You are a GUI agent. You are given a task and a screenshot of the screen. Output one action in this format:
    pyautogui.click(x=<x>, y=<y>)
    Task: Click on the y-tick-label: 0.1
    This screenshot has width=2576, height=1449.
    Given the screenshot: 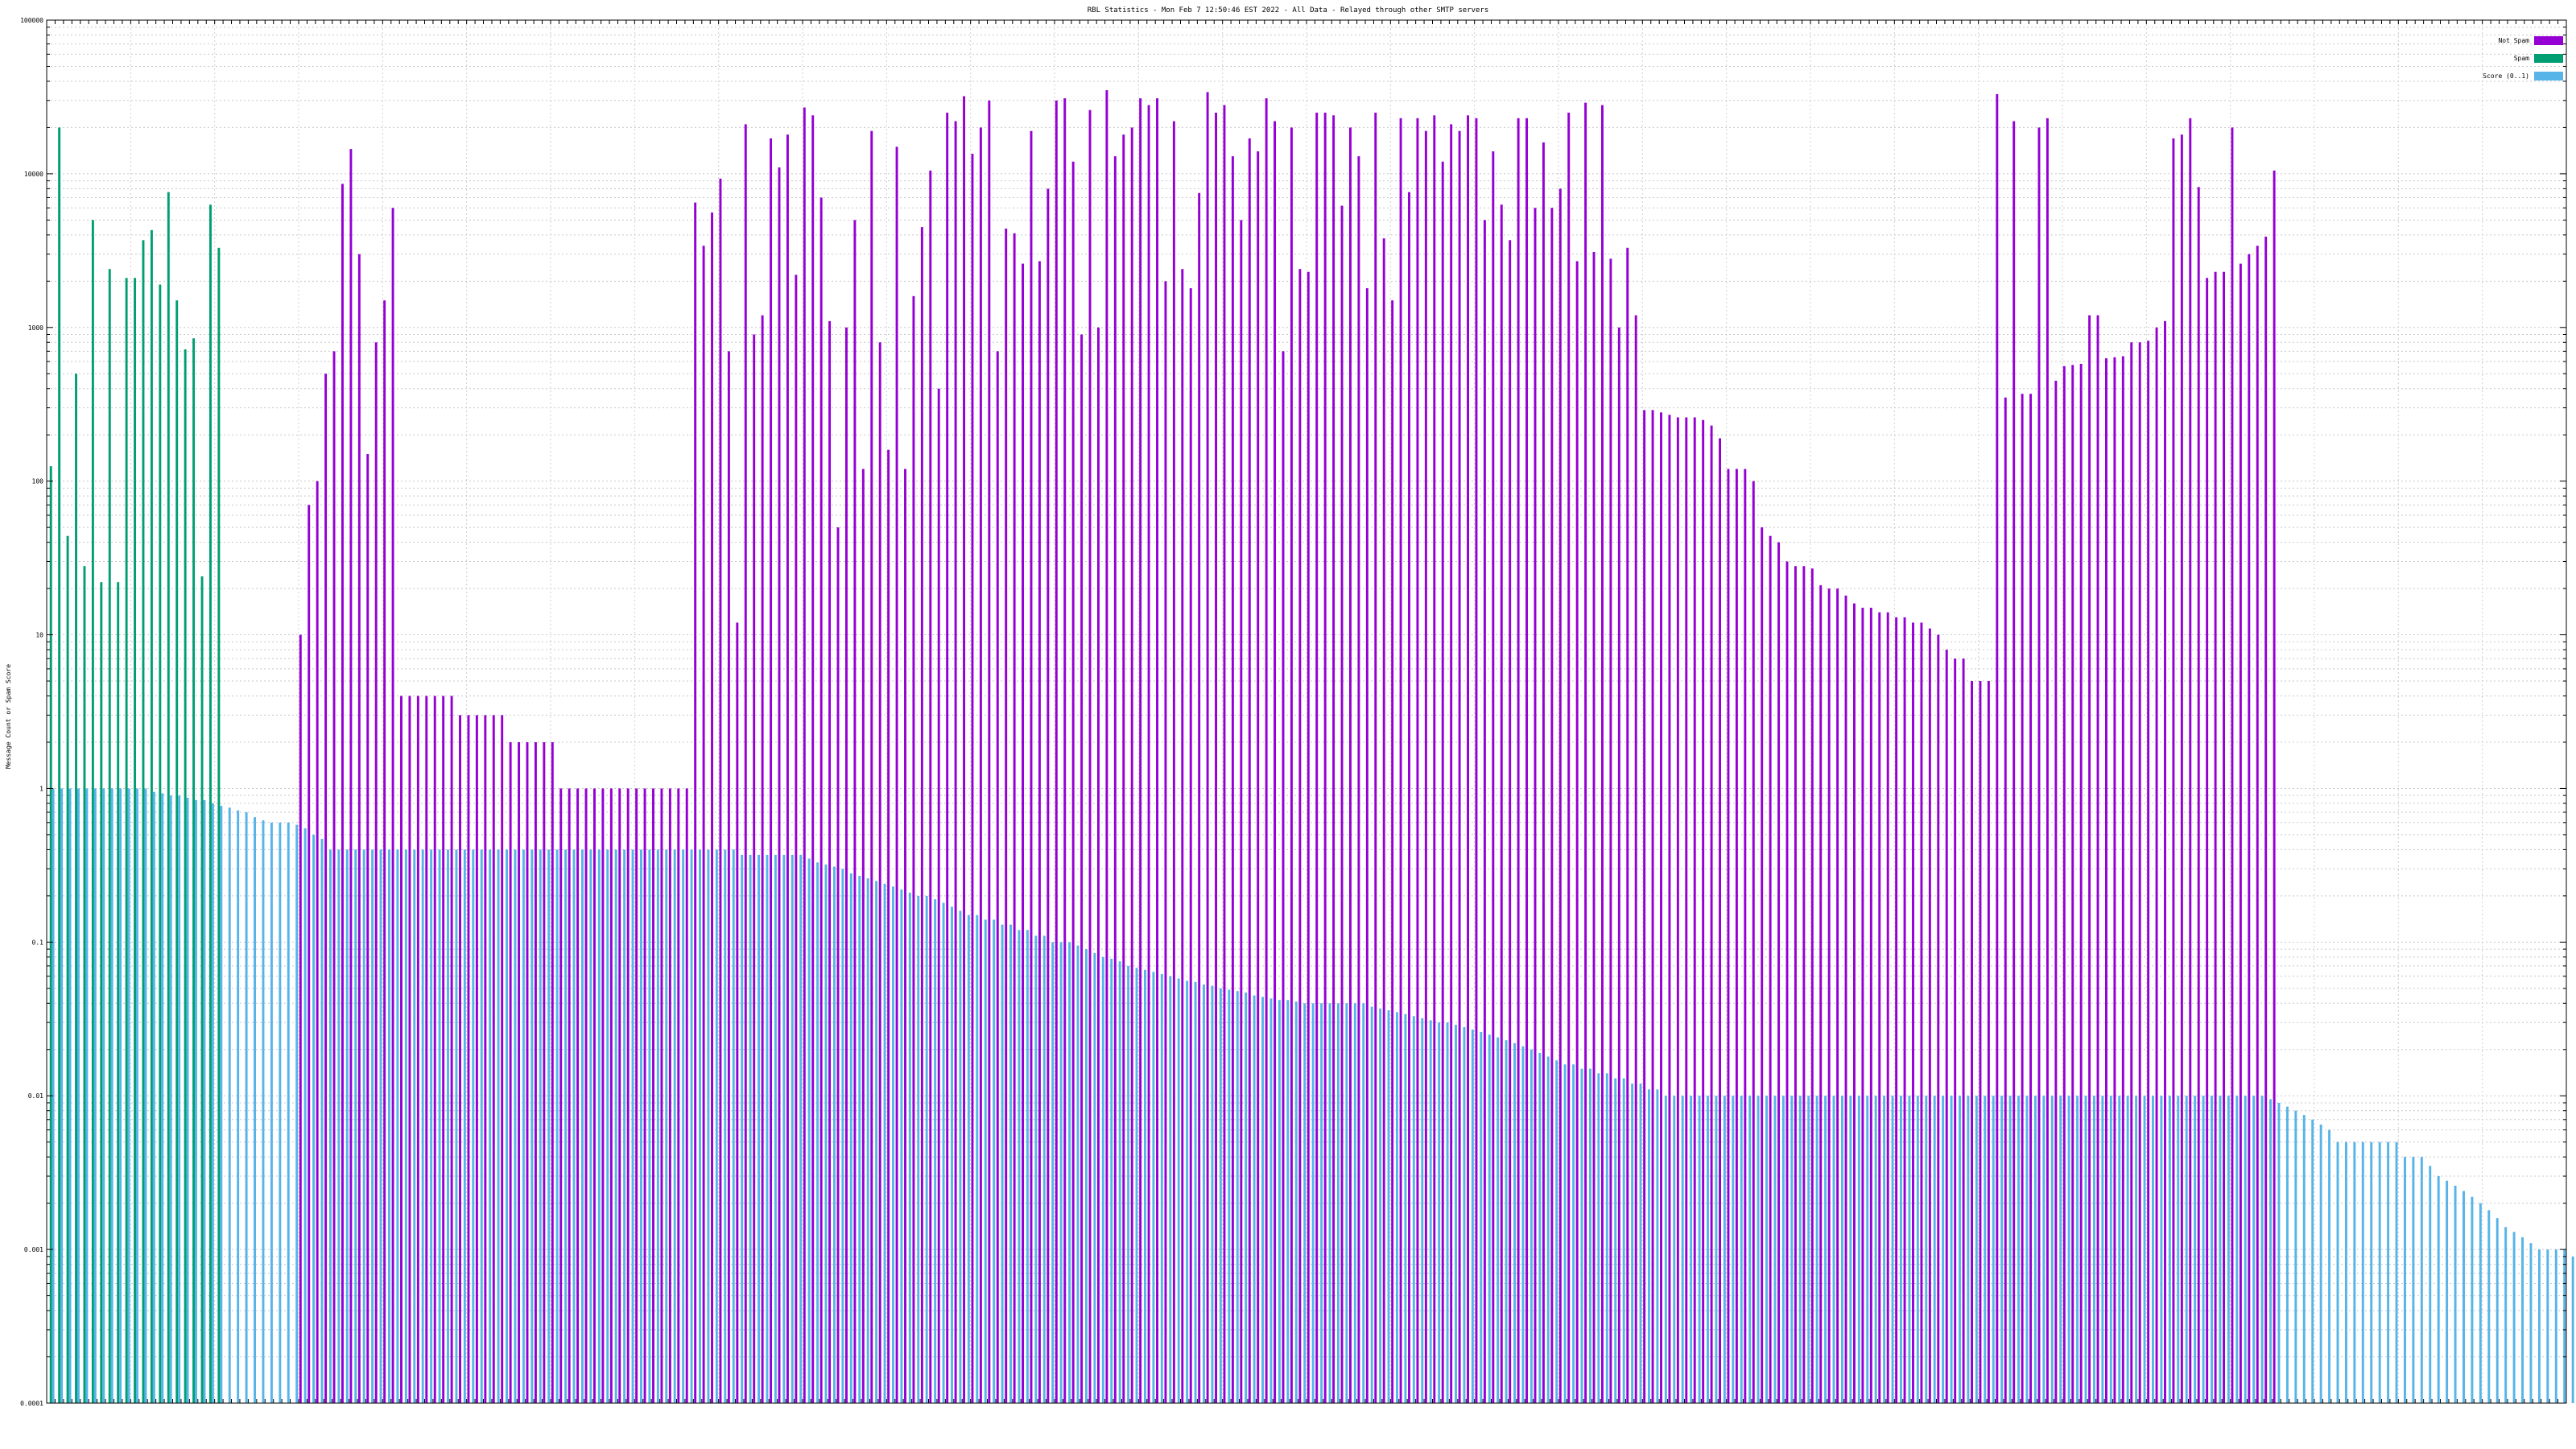 What is the action you would take?
    pyautogui.click(x=38, y=942)
    